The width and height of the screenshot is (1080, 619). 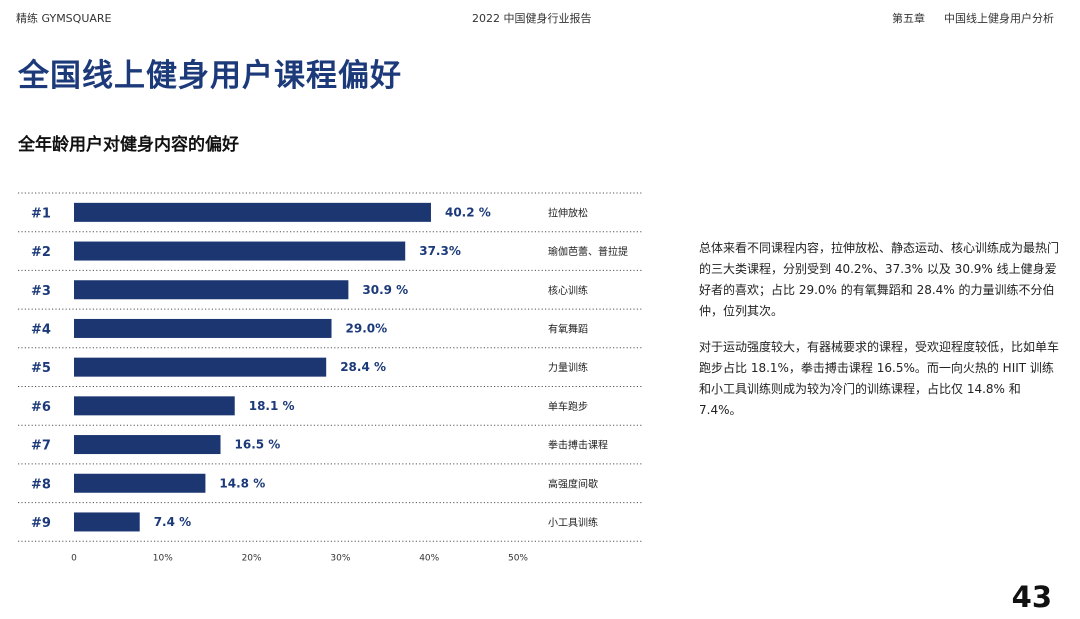 What do you see at coordinates (41, 523) in the screenshot?
I see `rank-label: #9` at bounding box center [41, 523].